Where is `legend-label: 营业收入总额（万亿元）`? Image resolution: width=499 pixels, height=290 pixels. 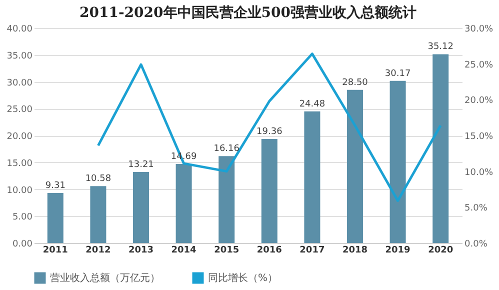 legend-label: 营业收入总额（万亿元） is located at coordinates (105, 278).